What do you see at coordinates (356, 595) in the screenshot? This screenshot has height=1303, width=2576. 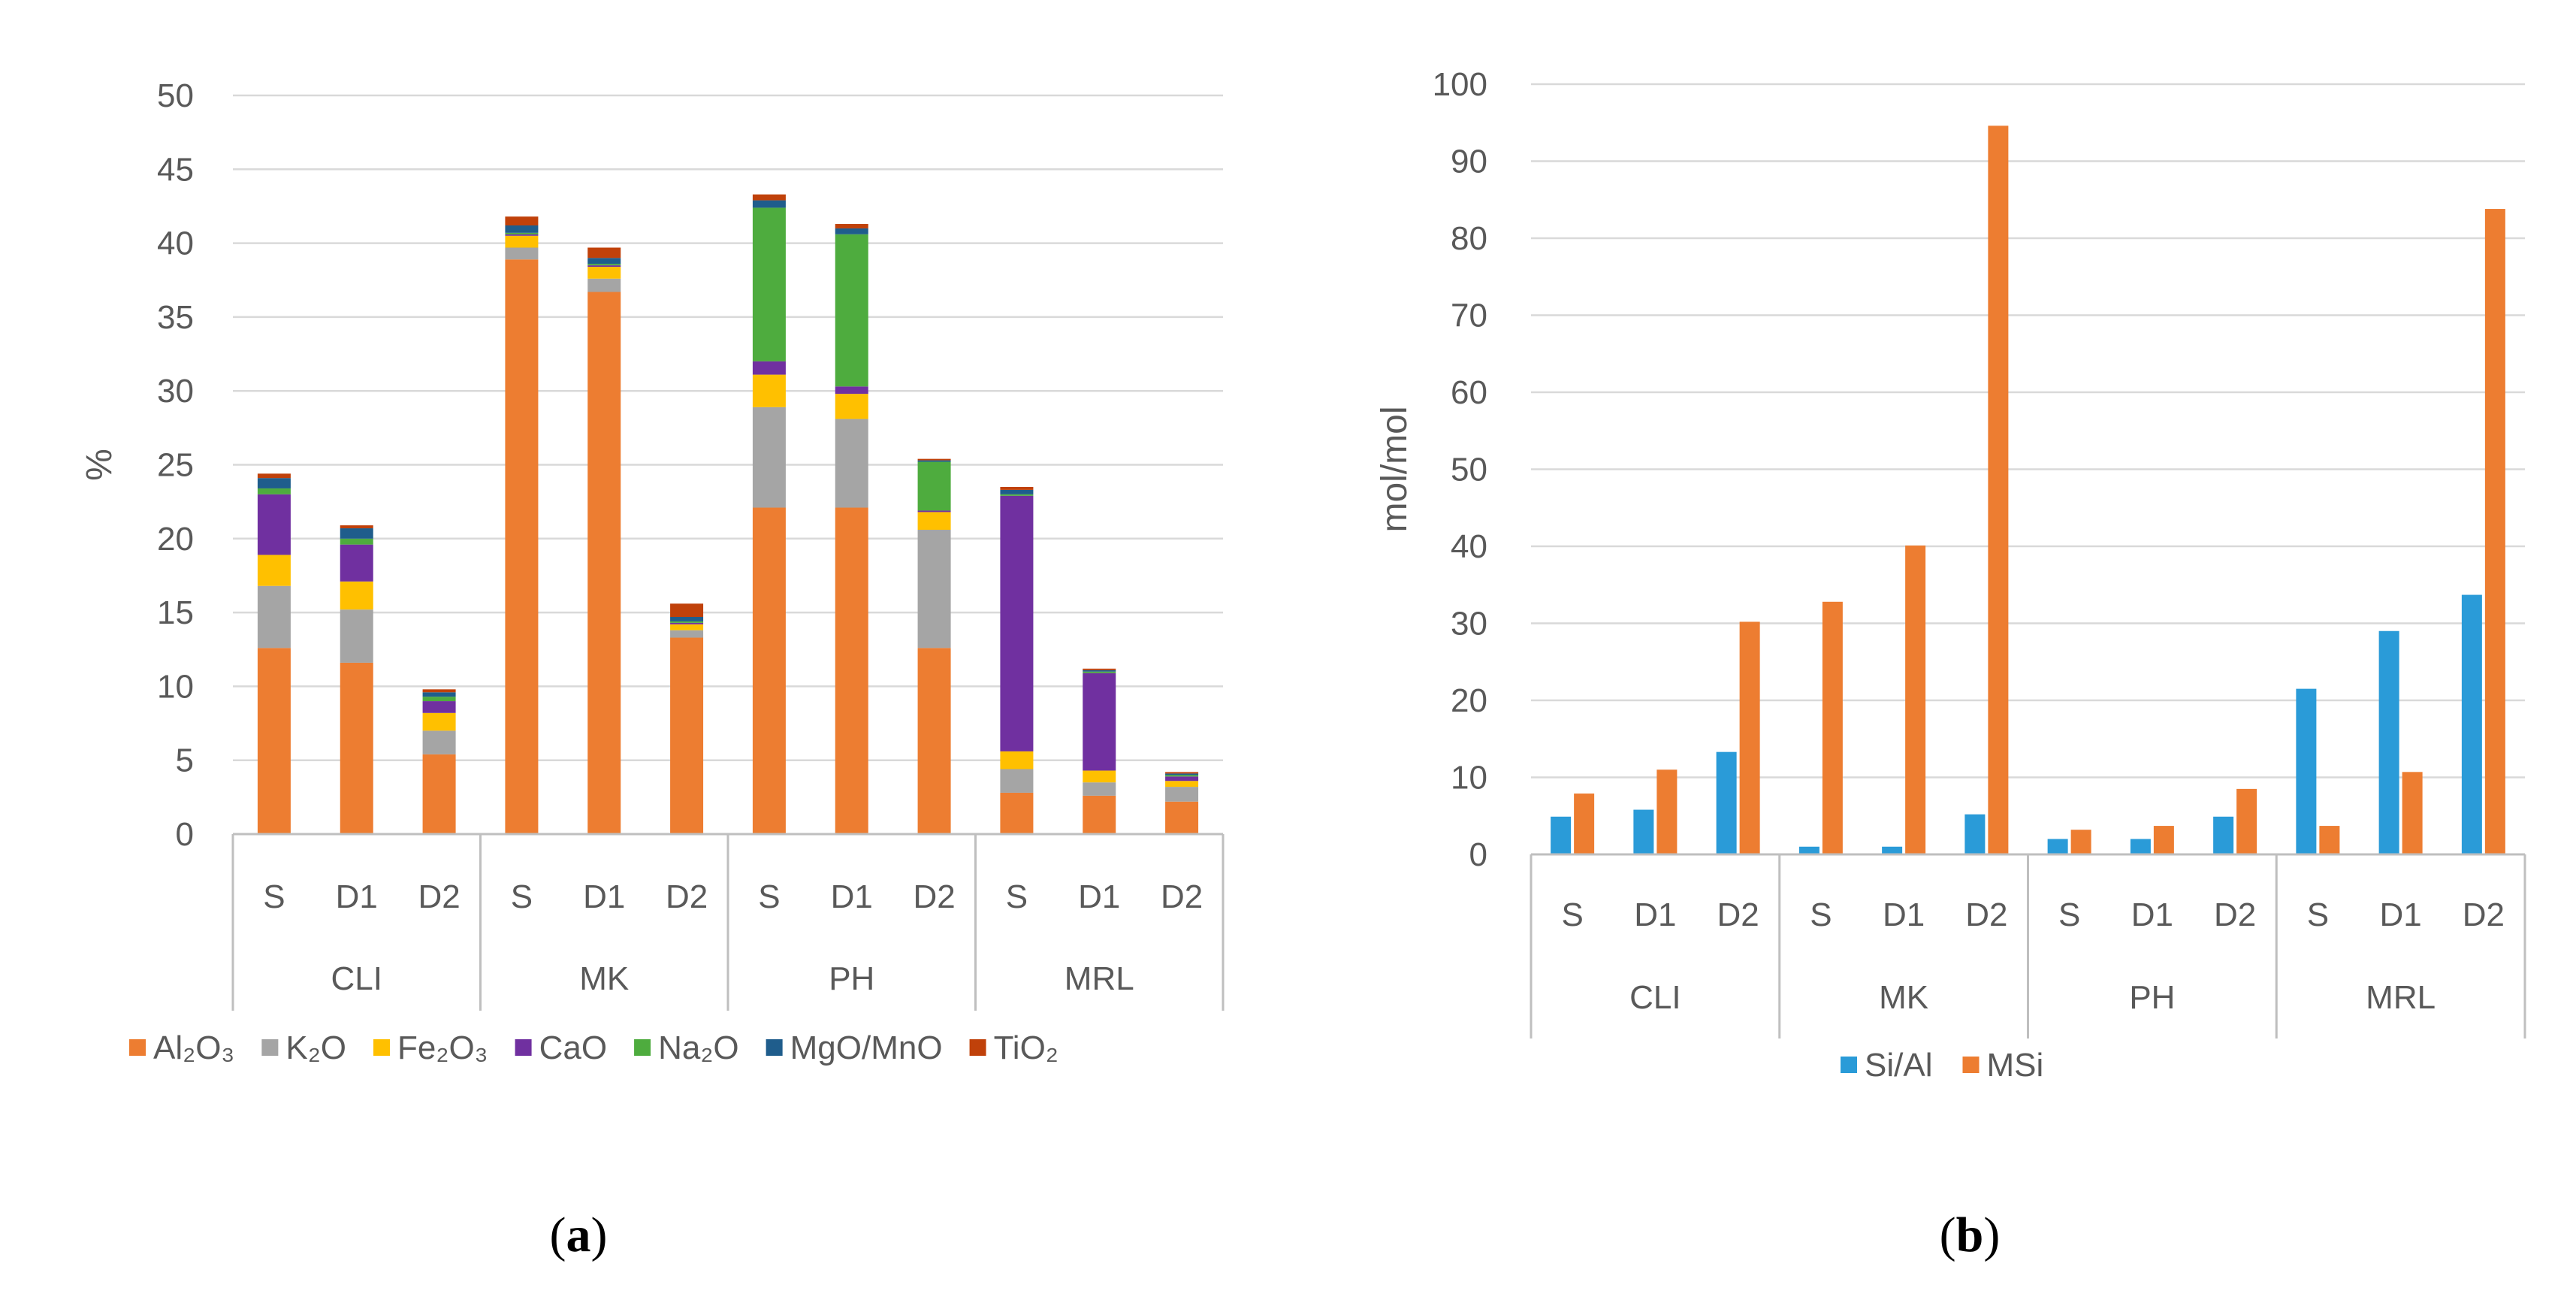 I see `bar-cli-d1-fe2o3` at bounding box center [356, 595].